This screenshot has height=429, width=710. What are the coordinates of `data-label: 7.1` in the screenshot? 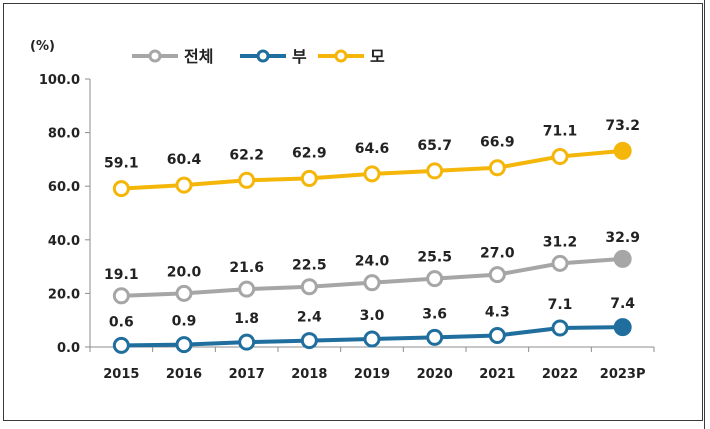 It's located at (560, 305).